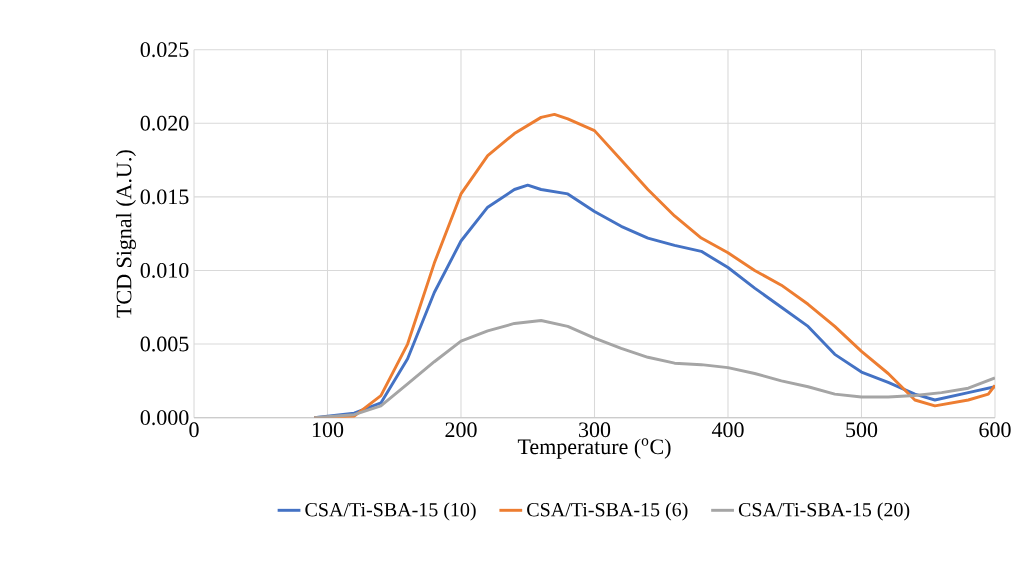 The image size is (1025, 567). I want to click on x-tick-label: 200, so click(461, 430).